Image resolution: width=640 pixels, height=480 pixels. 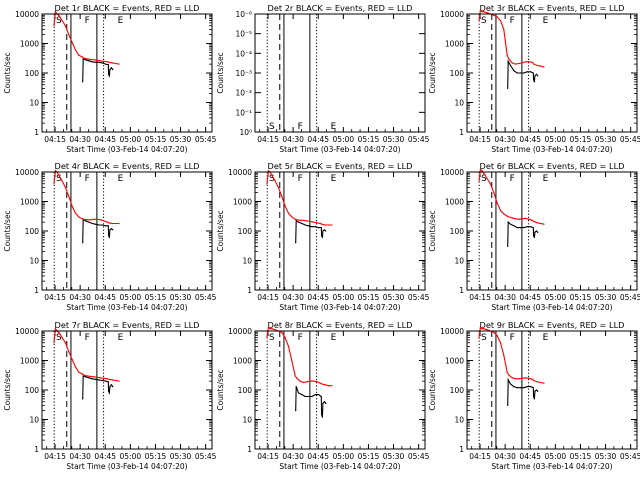 What do you see at coordinates (369, 456) in the screenshot?
I see `x-tick-label: 05:15` at bounding box center [369, 456].